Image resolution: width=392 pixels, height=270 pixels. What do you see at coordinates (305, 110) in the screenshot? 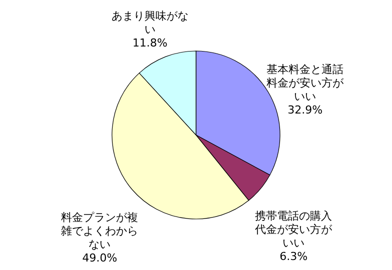
I see `data-label: 32.9%` at bounding box center [305, 110].